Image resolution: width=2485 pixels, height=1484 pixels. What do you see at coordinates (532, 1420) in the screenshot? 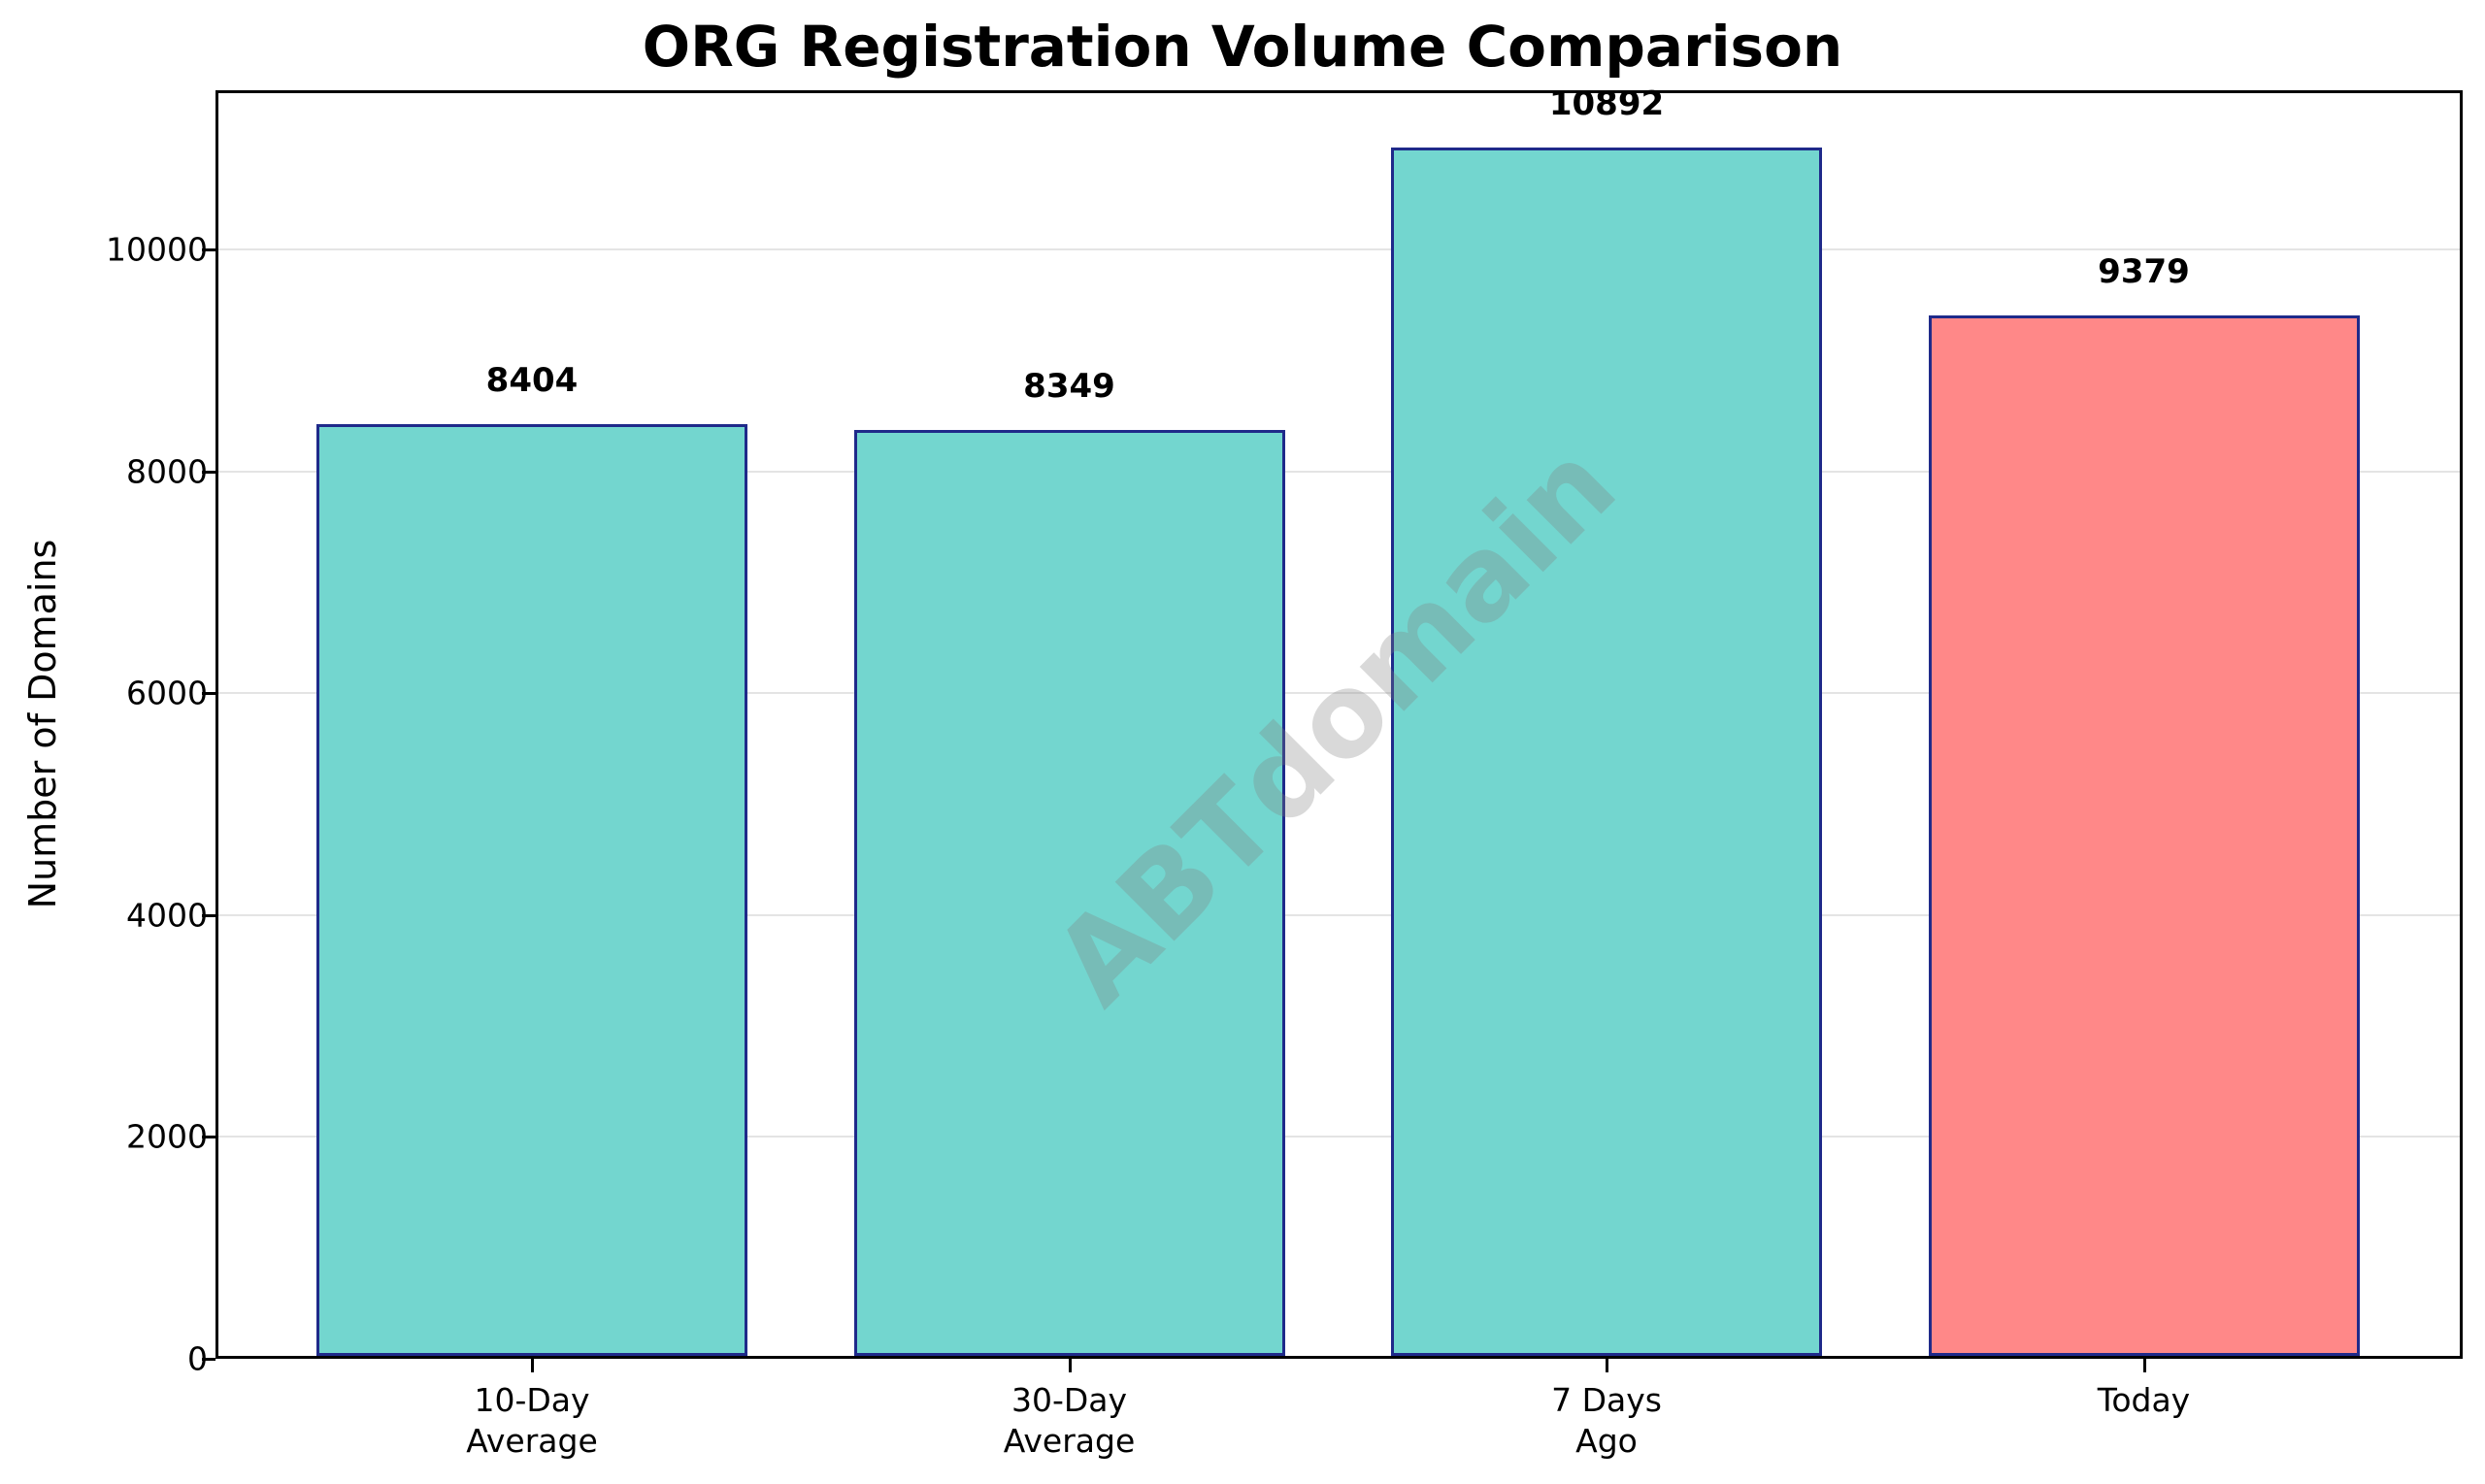
I see `x-tick-label: 10-Day Average` at bounding box center [532, 1420].